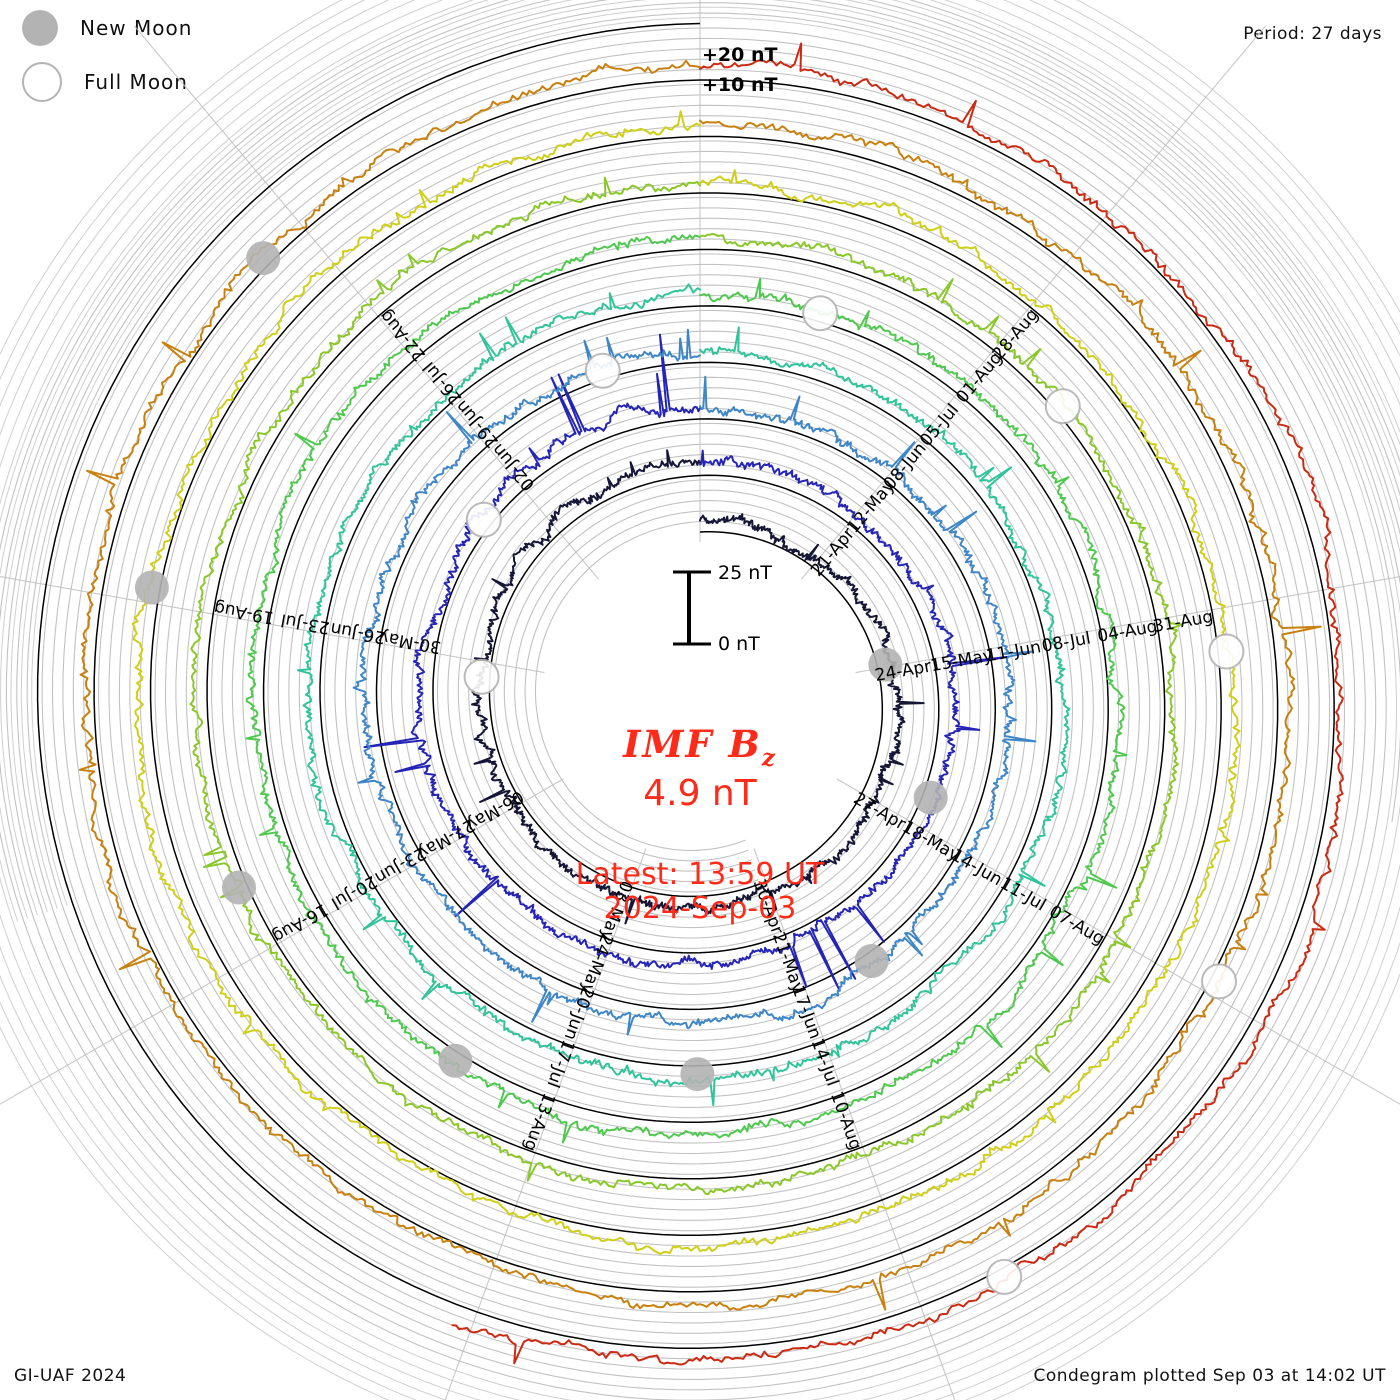 The image size is (1400, 1400). Describe the element at coordinates (1127, 632) in the screenshot. I see `date-label: 04-Aug` at that location.